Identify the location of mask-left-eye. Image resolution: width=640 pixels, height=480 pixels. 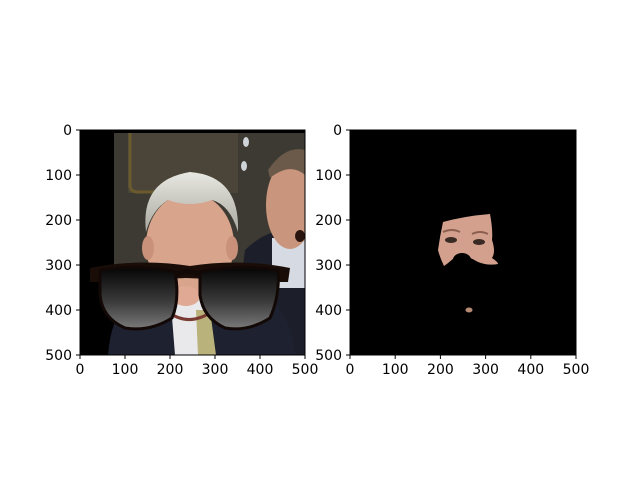
(451, 240).